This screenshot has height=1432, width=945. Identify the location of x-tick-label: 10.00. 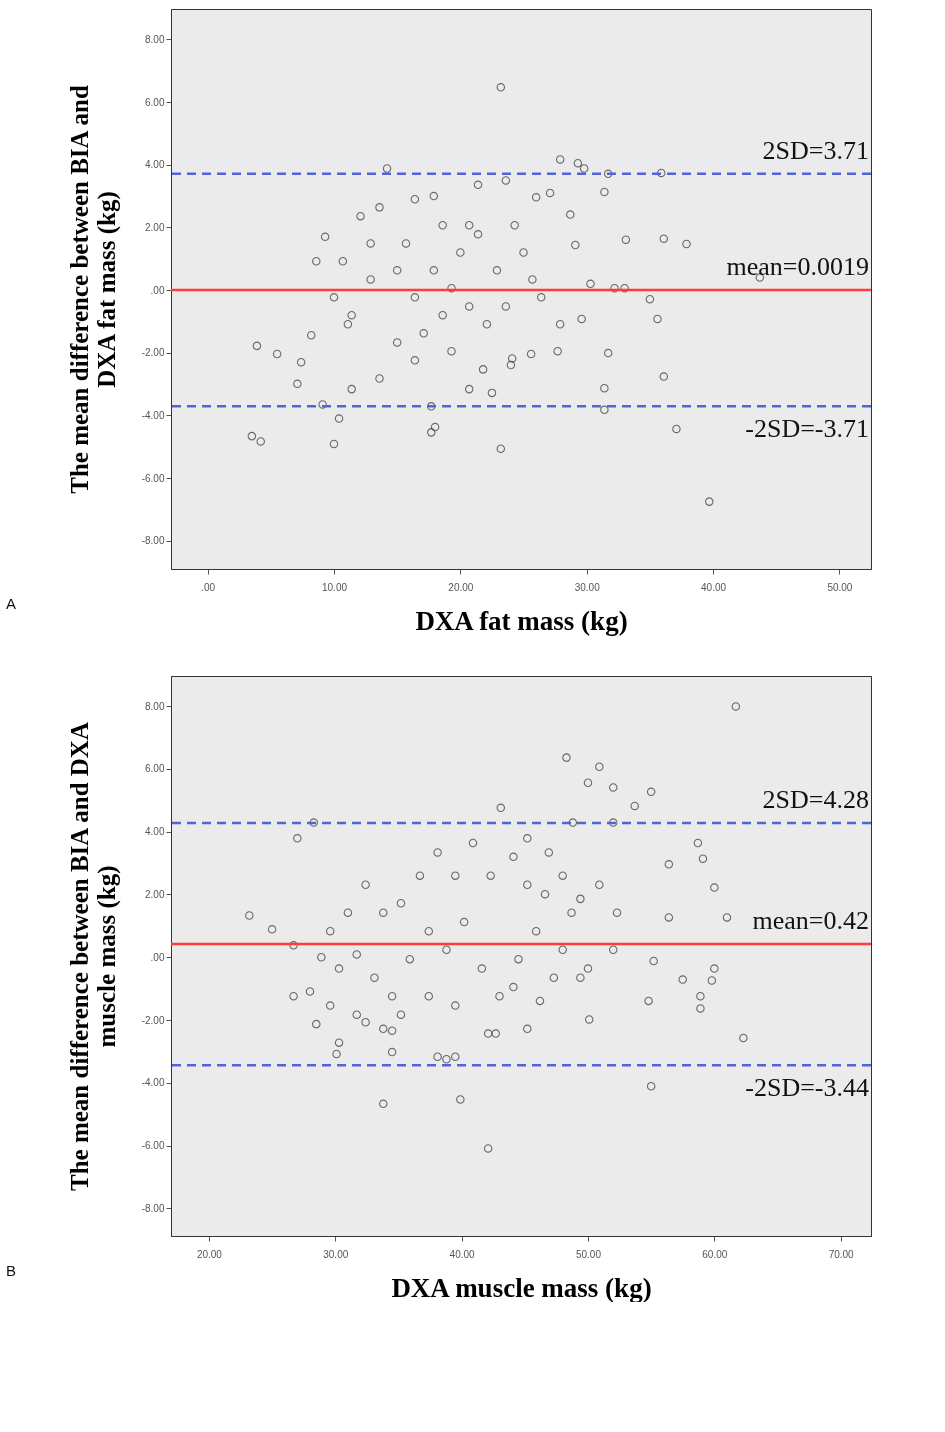
(334, 587).